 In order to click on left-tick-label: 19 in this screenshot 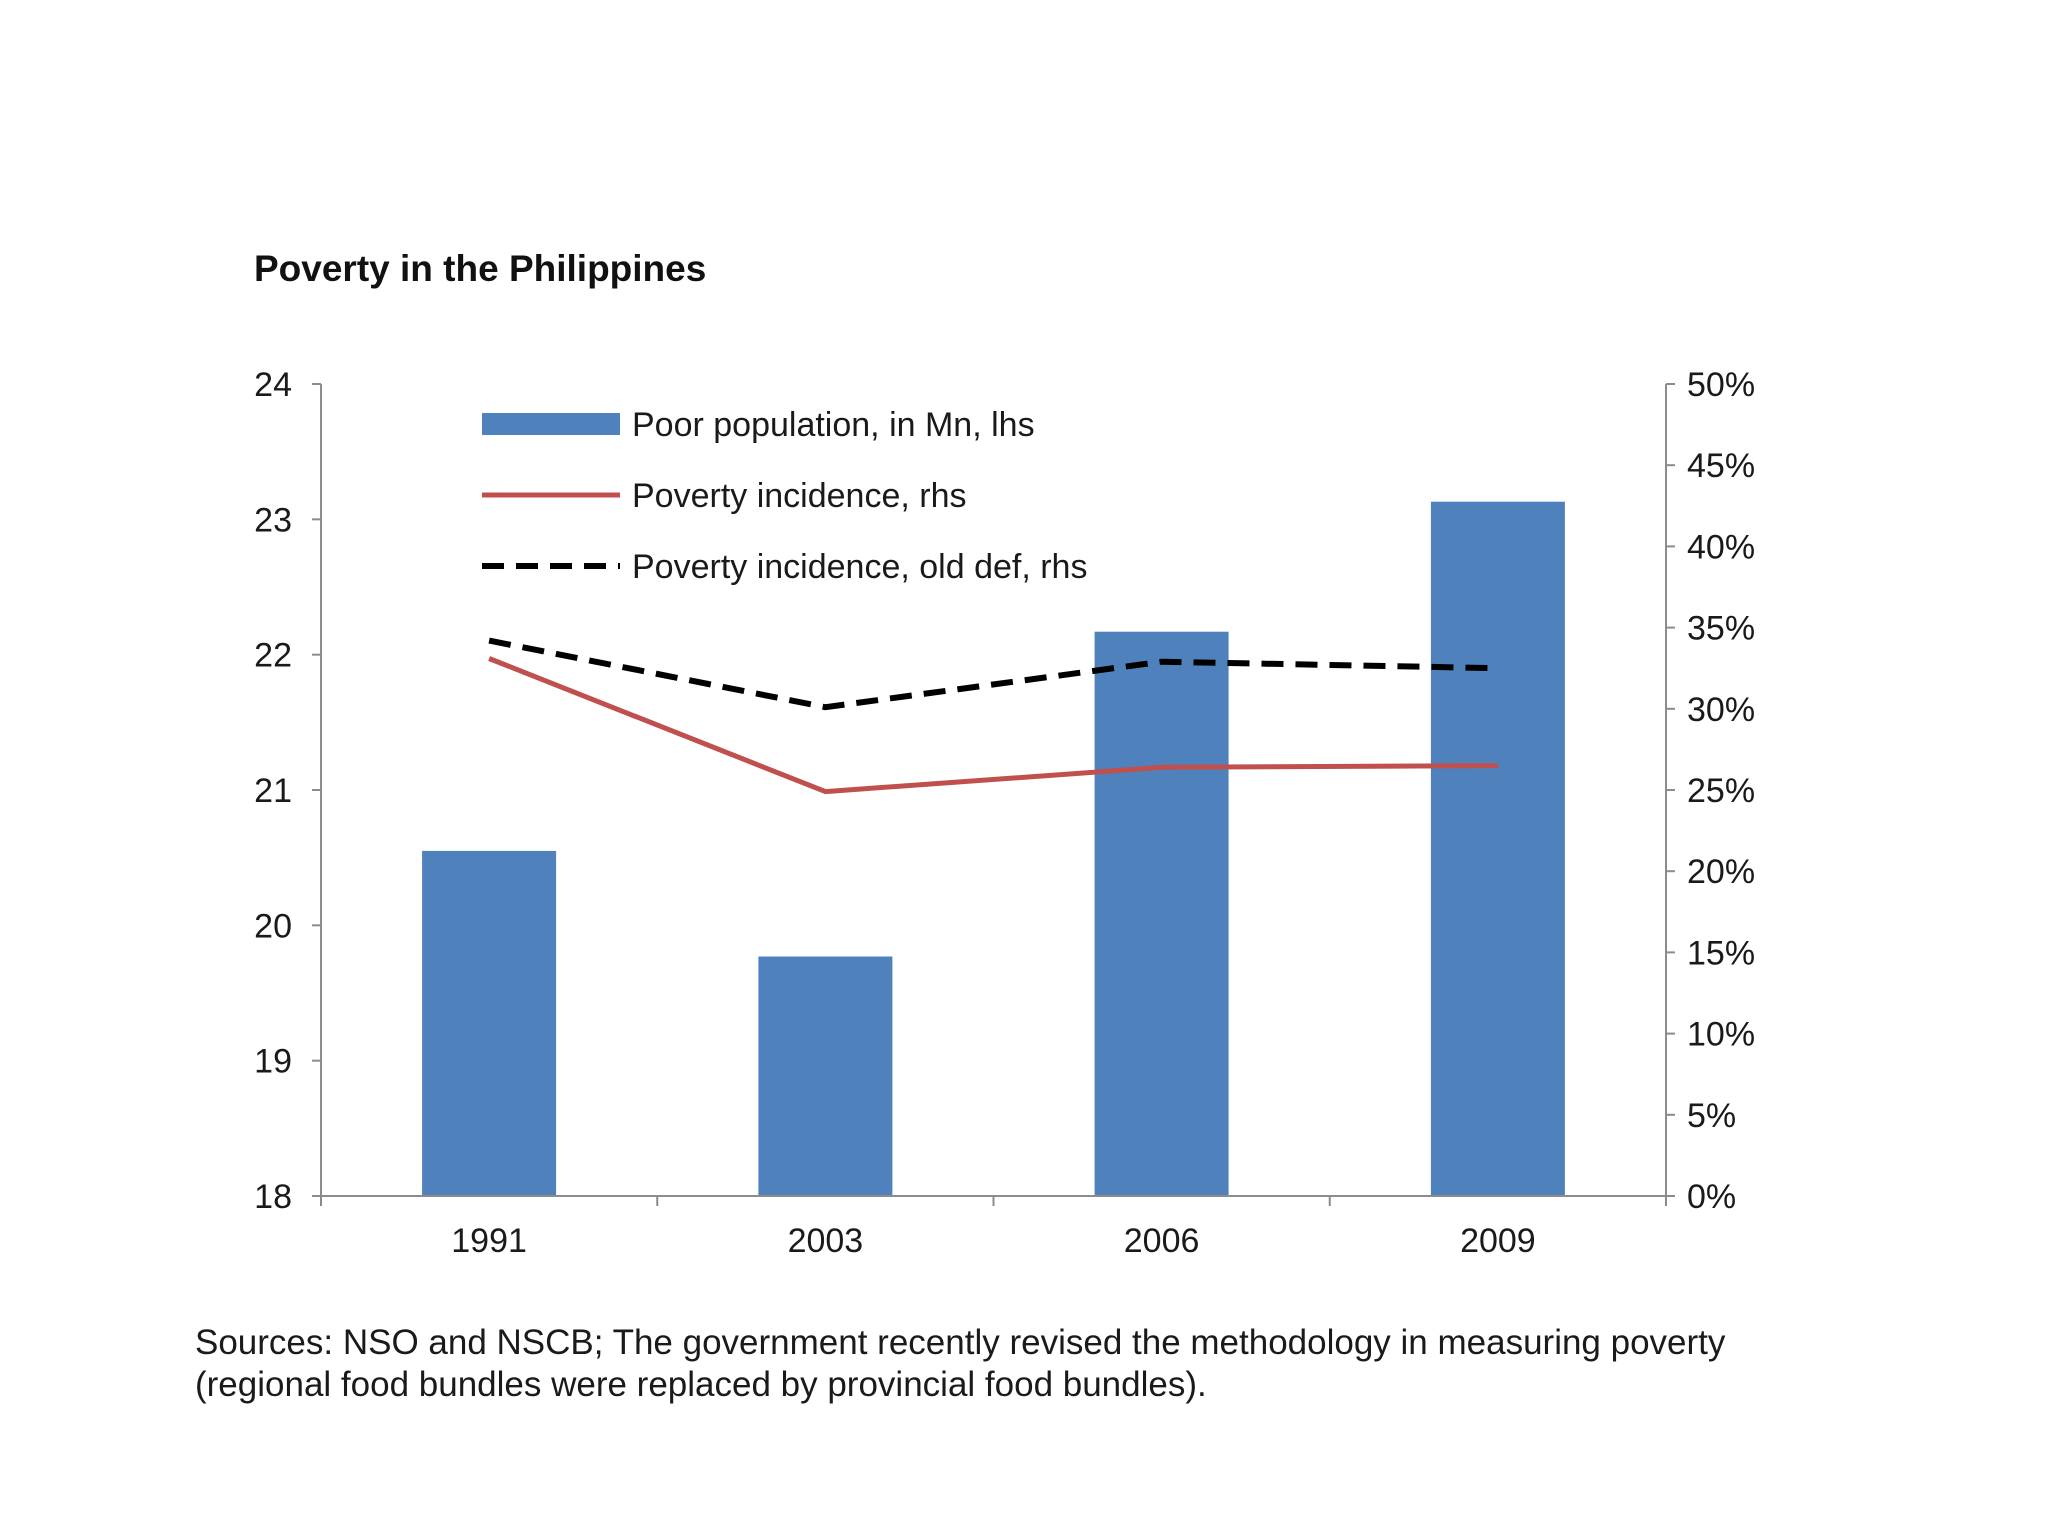, I will do `click(273, 1062)`.